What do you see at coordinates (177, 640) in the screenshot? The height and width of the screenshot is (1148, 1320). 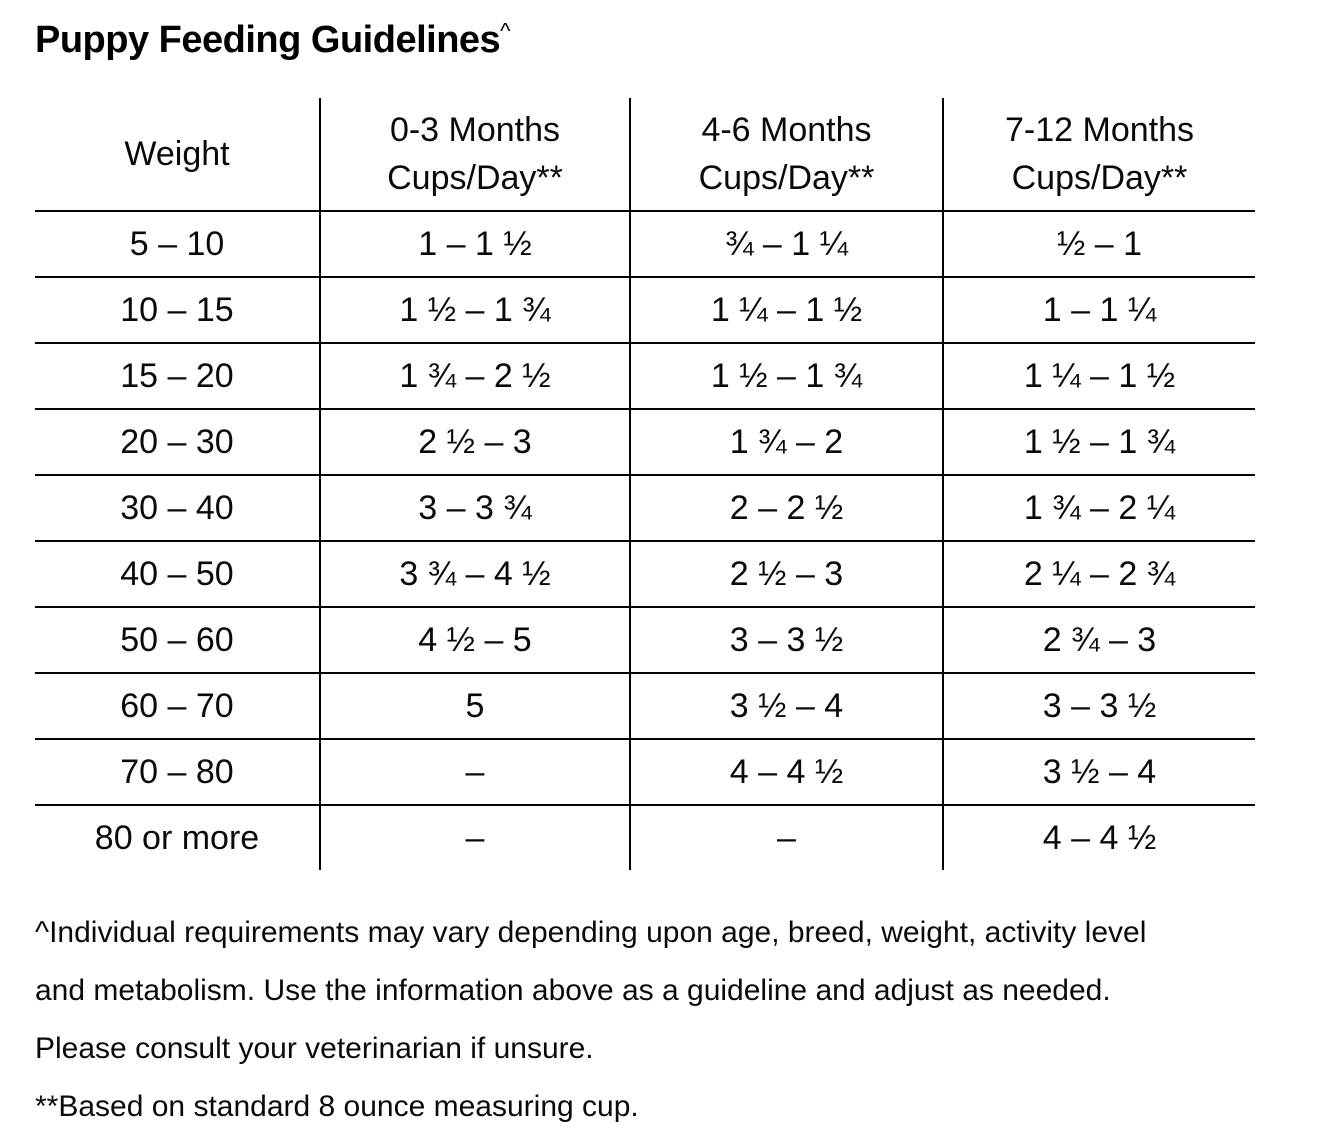 I see `weight-cell: 50 – 60` at bounding box center [177, 640].